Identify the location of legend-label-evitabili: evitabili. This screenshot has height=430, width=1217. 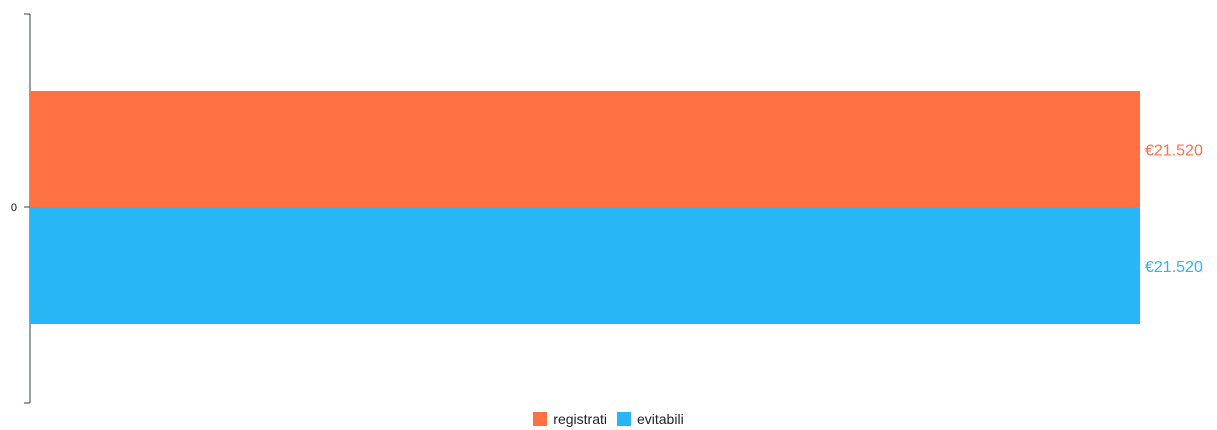
(660, 419).